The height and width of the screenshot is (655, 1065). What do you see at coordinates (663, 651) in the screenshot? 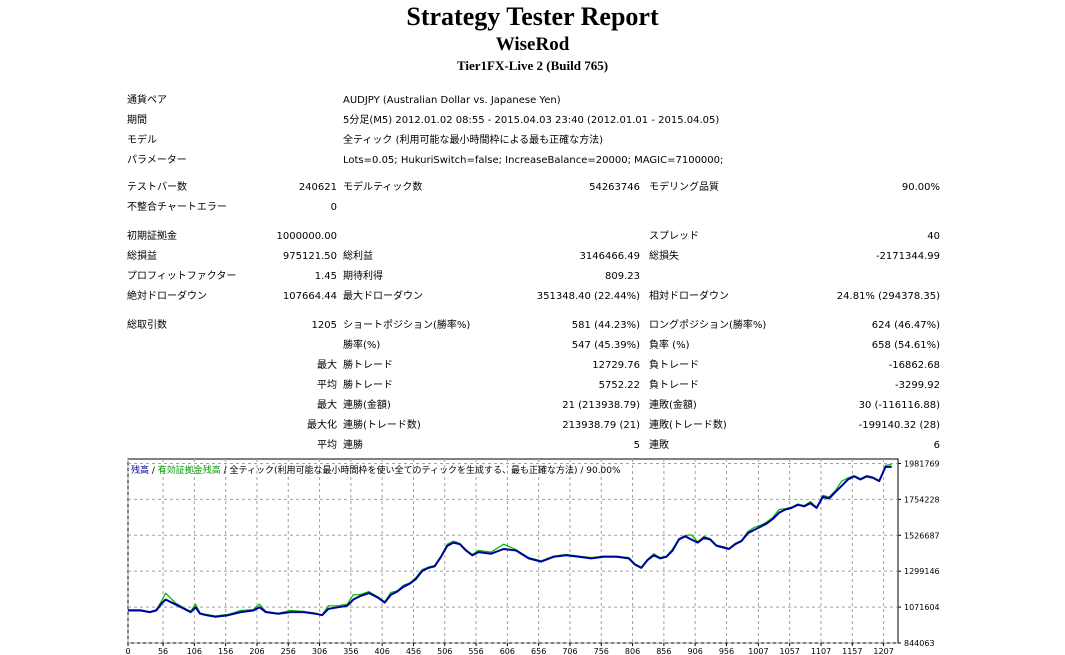
I see `x-tick-label: 856` at bounding box center [663, 651].